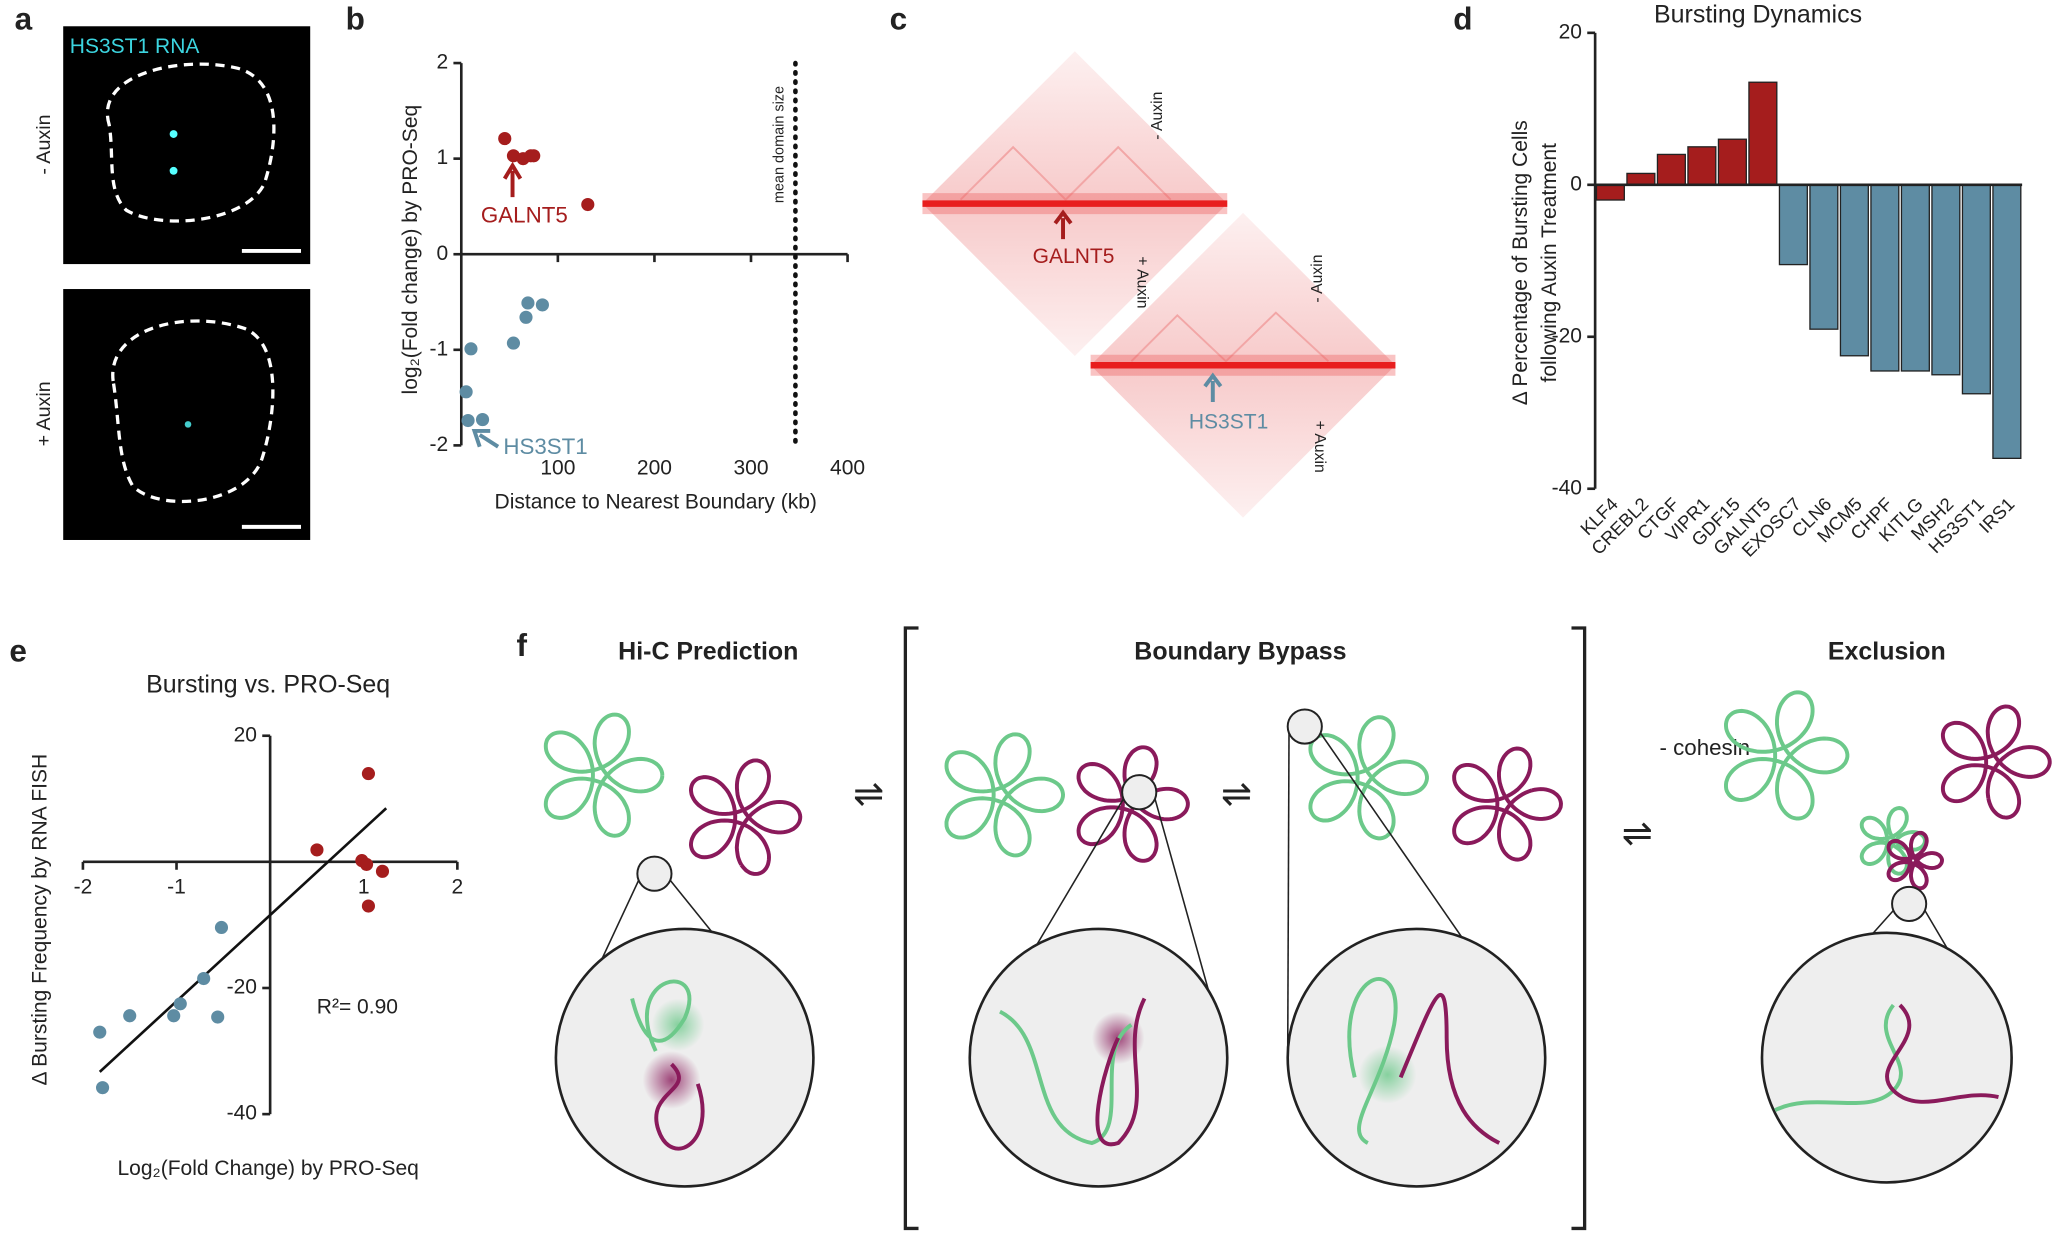  What do you see at coordinates (442, 62) in the screenshot?
I see `y-tick-label: 2` at bounding box center [442, 62].